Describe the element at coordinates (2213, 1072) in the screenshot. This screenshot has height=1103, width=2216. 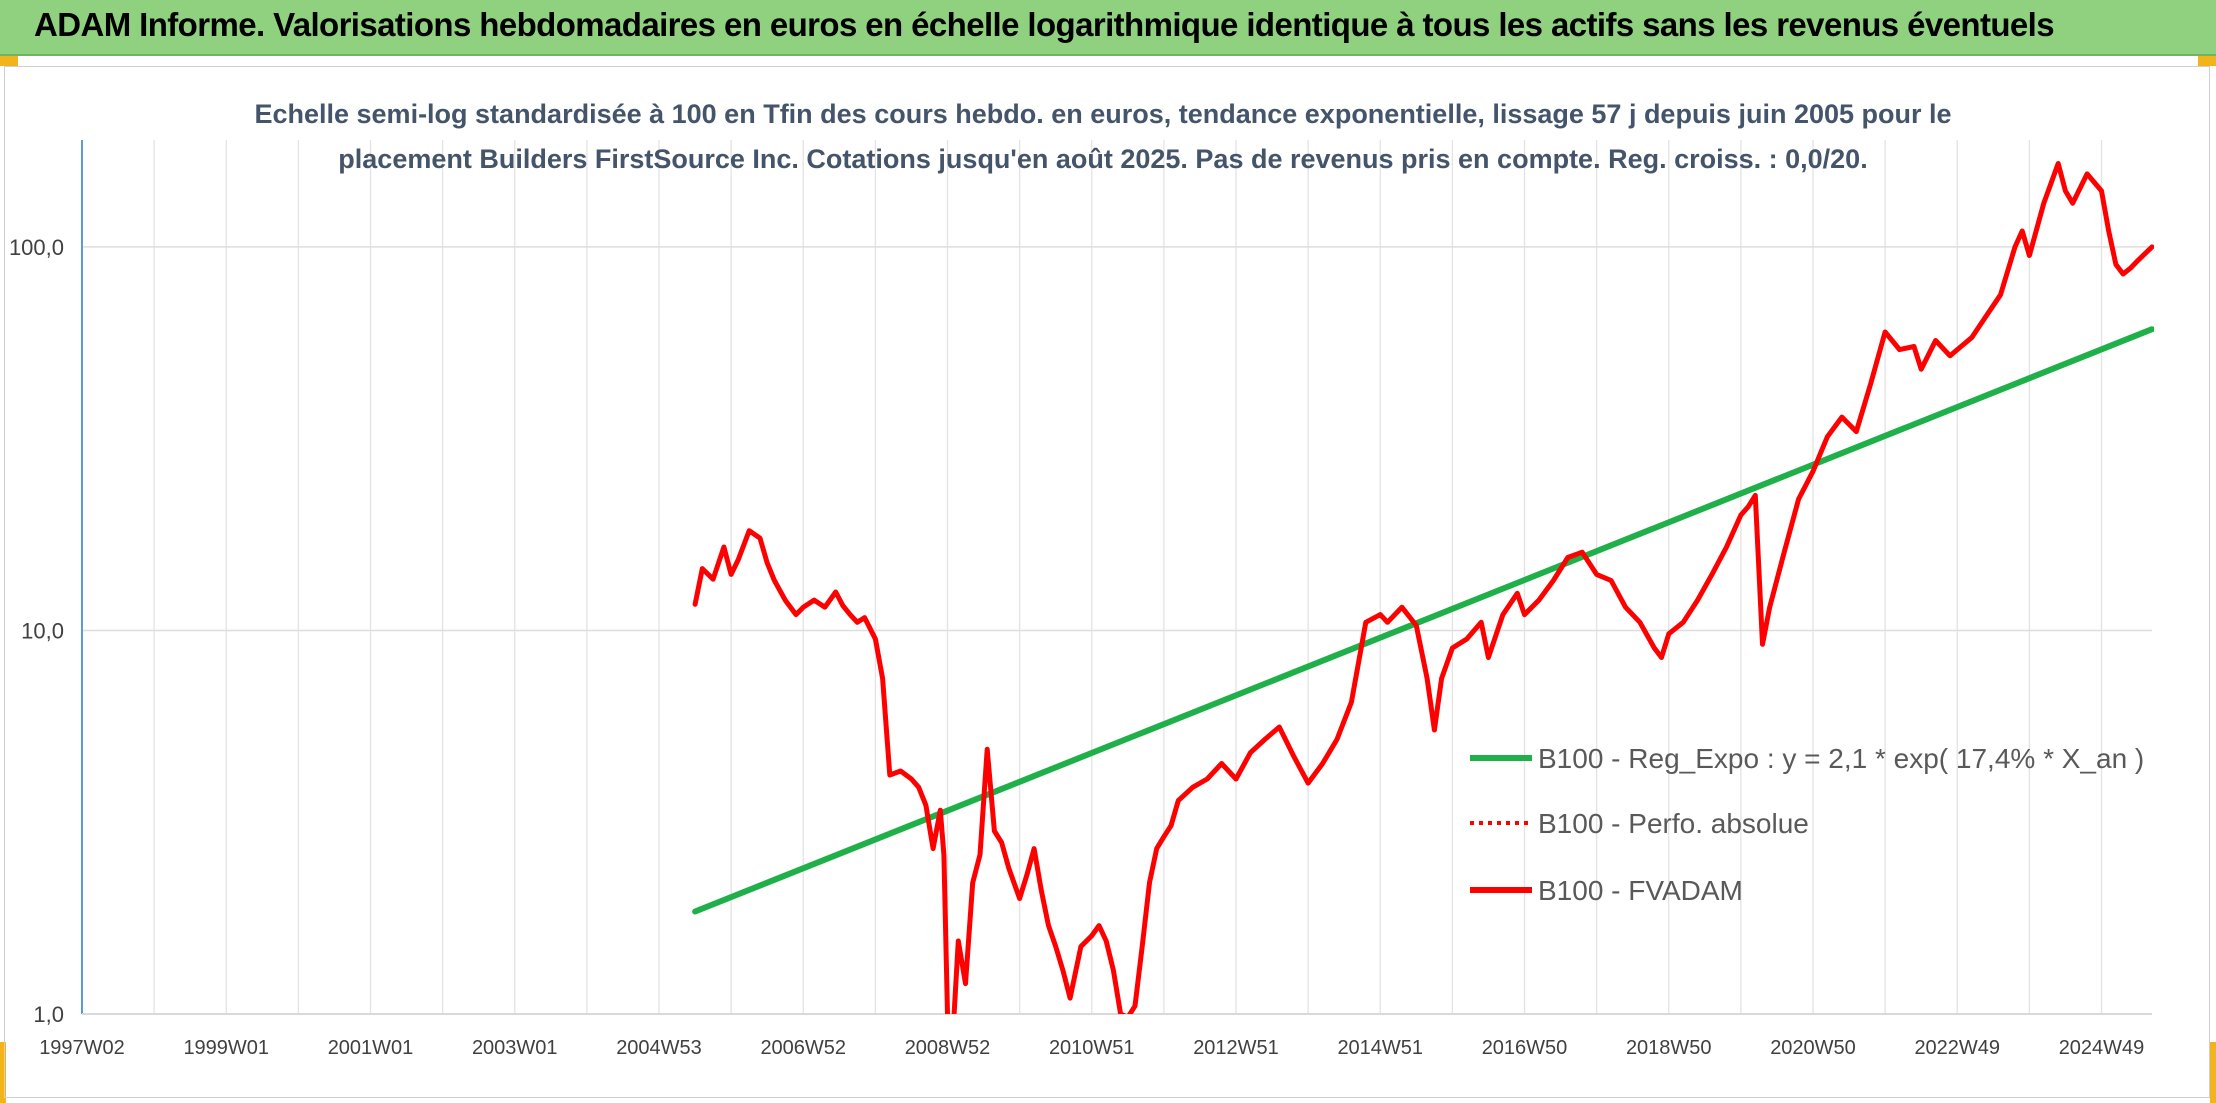
I see `corner-marker-bottom-right` at that location.